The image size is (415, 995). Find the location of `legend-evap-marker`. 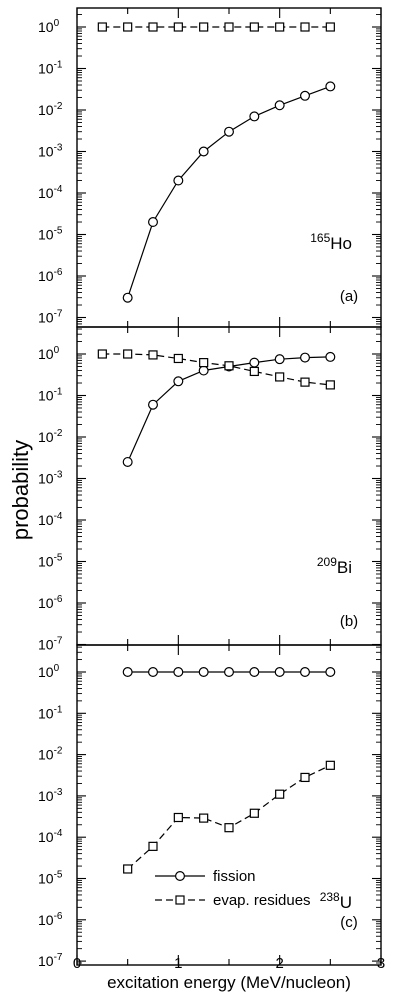

legend-evap-marker is located at coordinates (180, 900).